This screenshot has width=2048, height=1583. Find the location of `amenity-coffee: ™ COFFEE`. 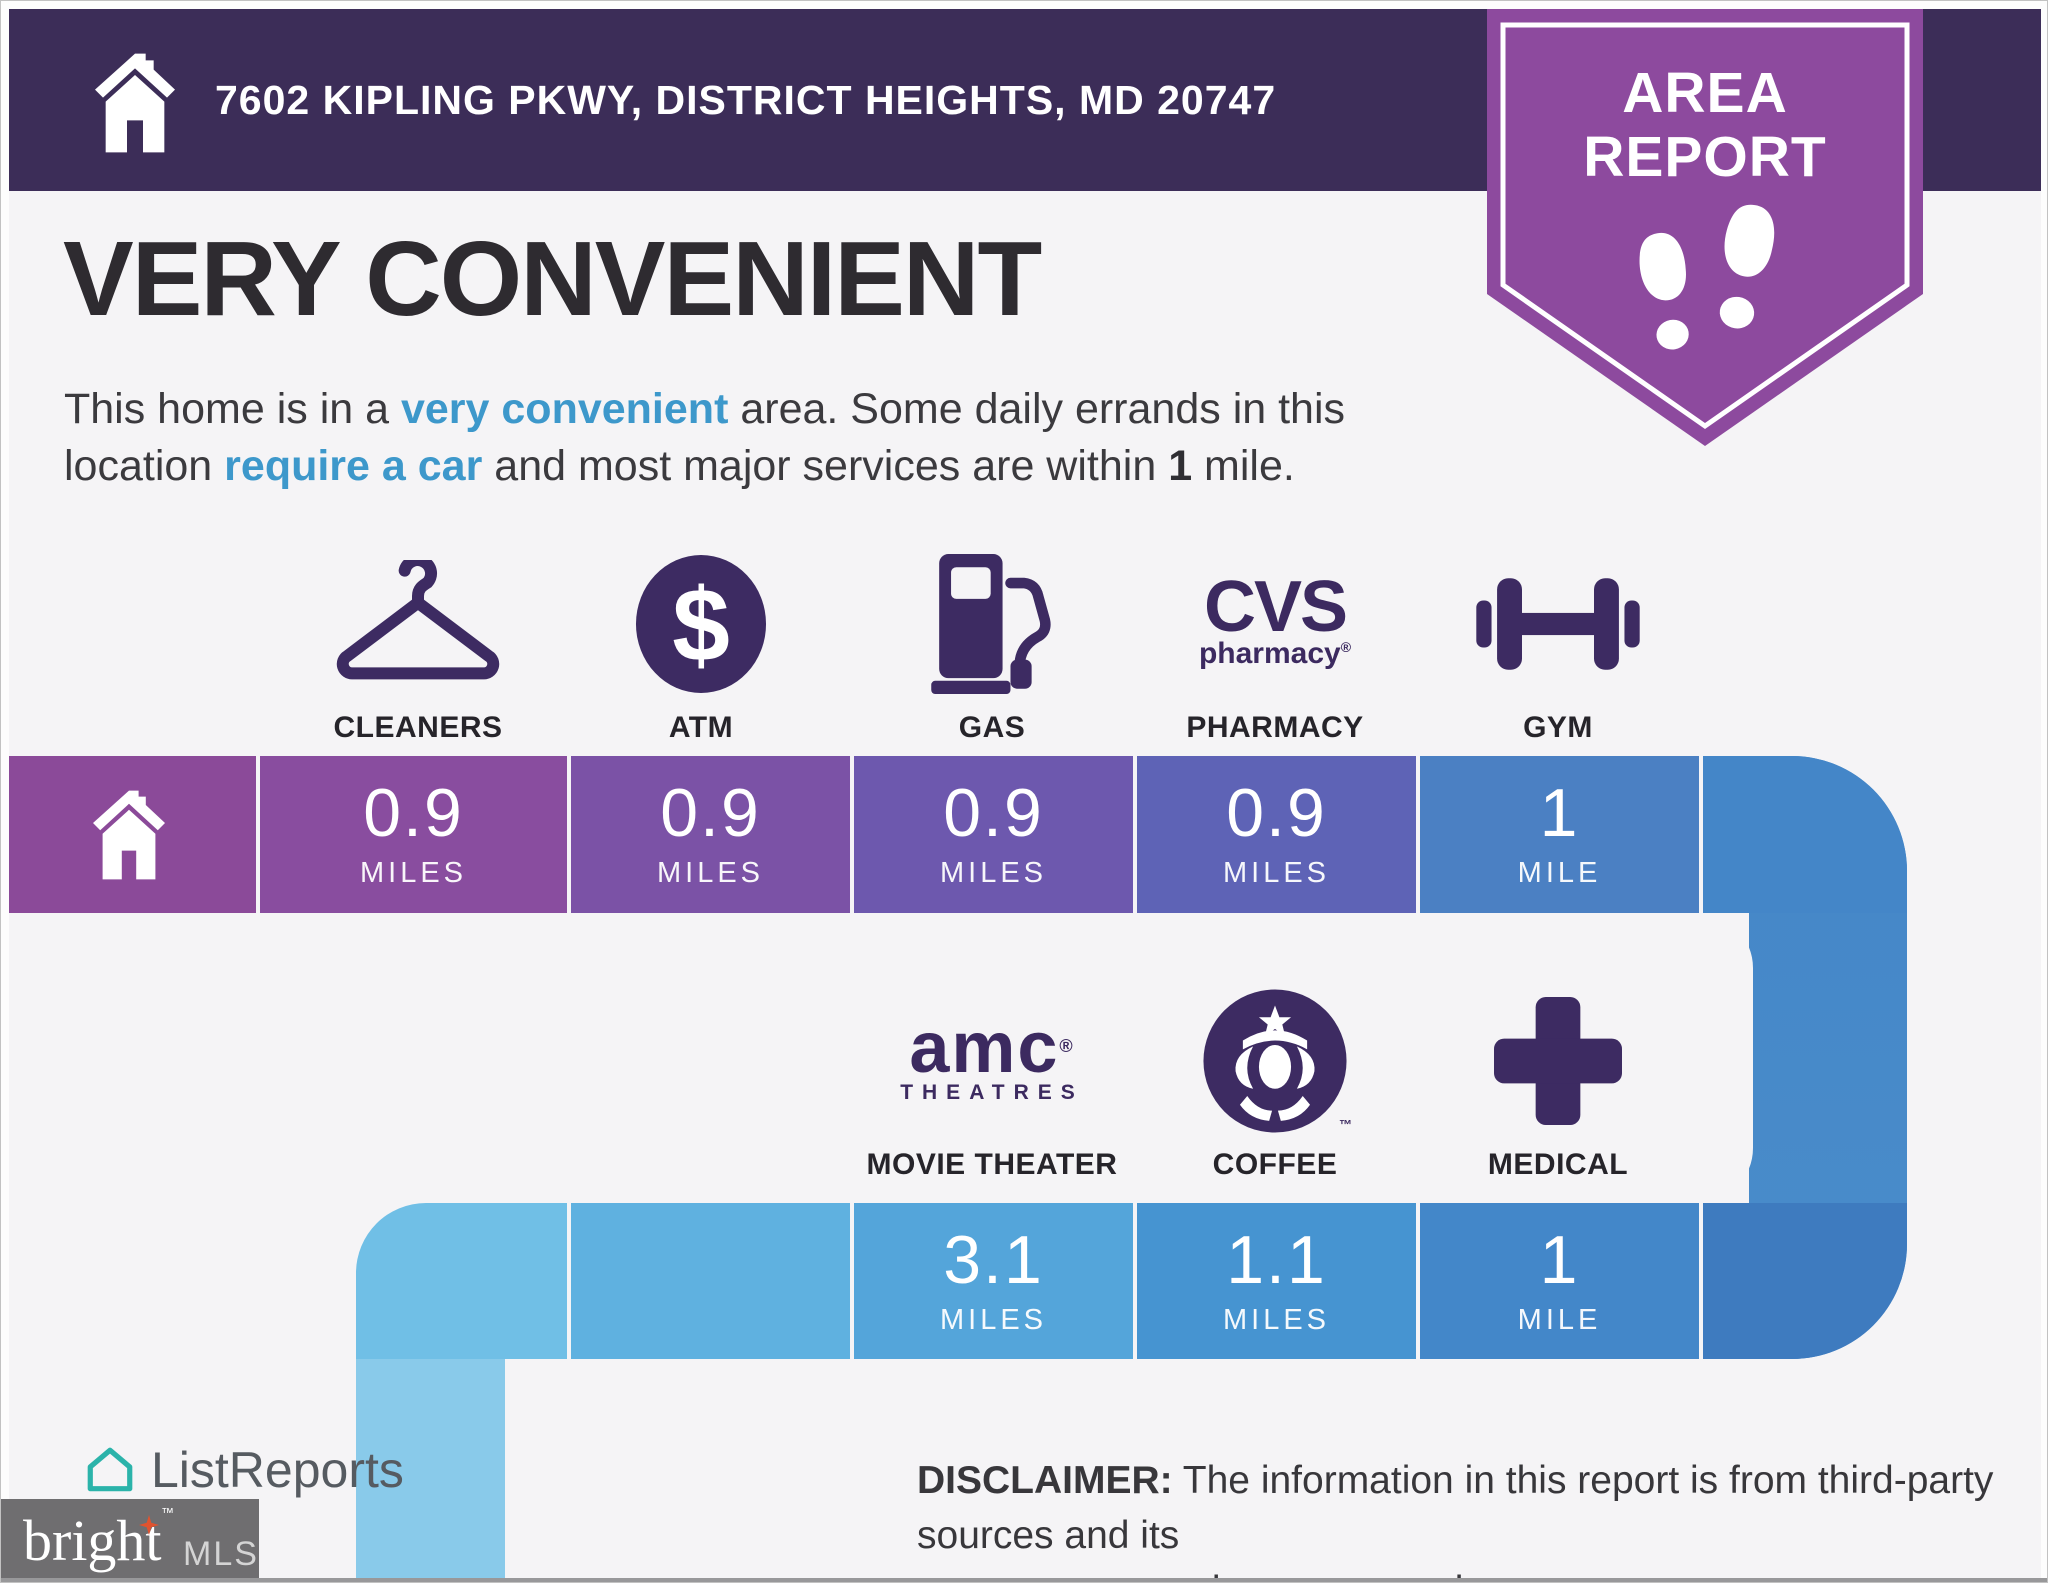

amenity-coffee: ™ COFFEE is located at coordinates (1275, 1083).